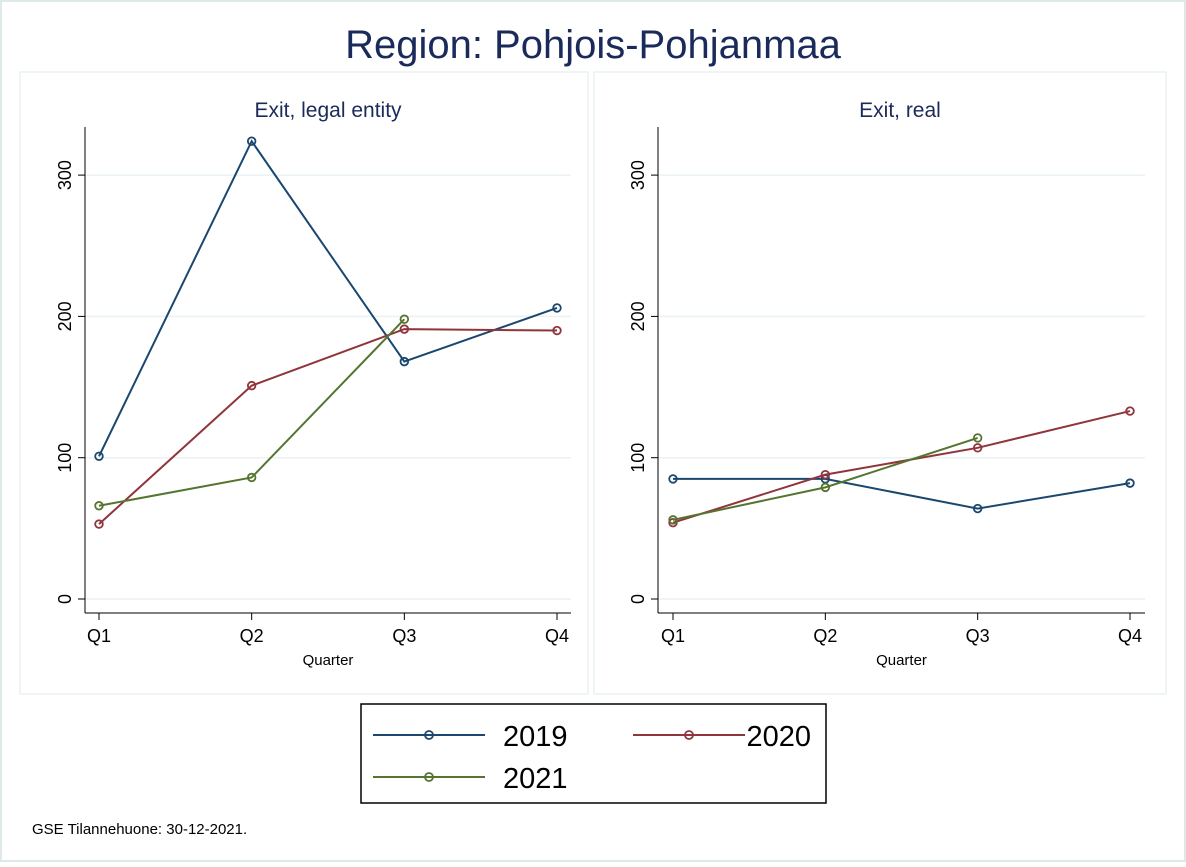 The width and height of the screenshot is (1186, 867). I want to click on legend-label: 2020, so click(778, 737).